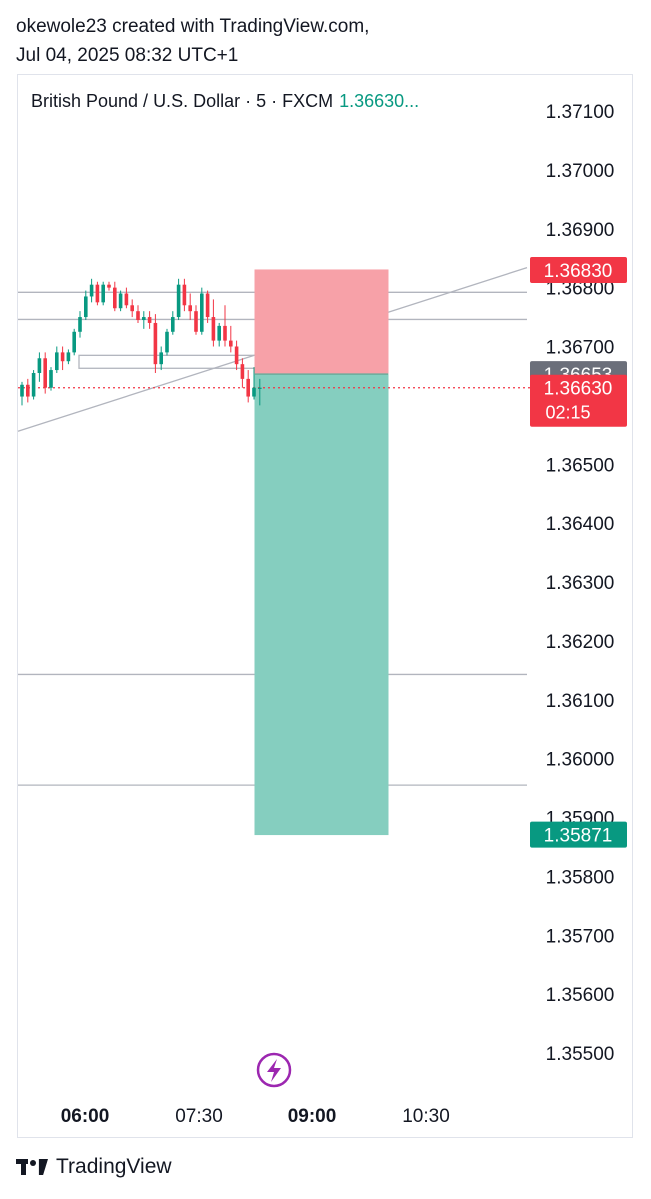 The height and width of the screenshot is (1199, 651). Describe the element at coordinates (580, 760) in the screenshot. I see `y-tick-label: 1.36000` at that location.